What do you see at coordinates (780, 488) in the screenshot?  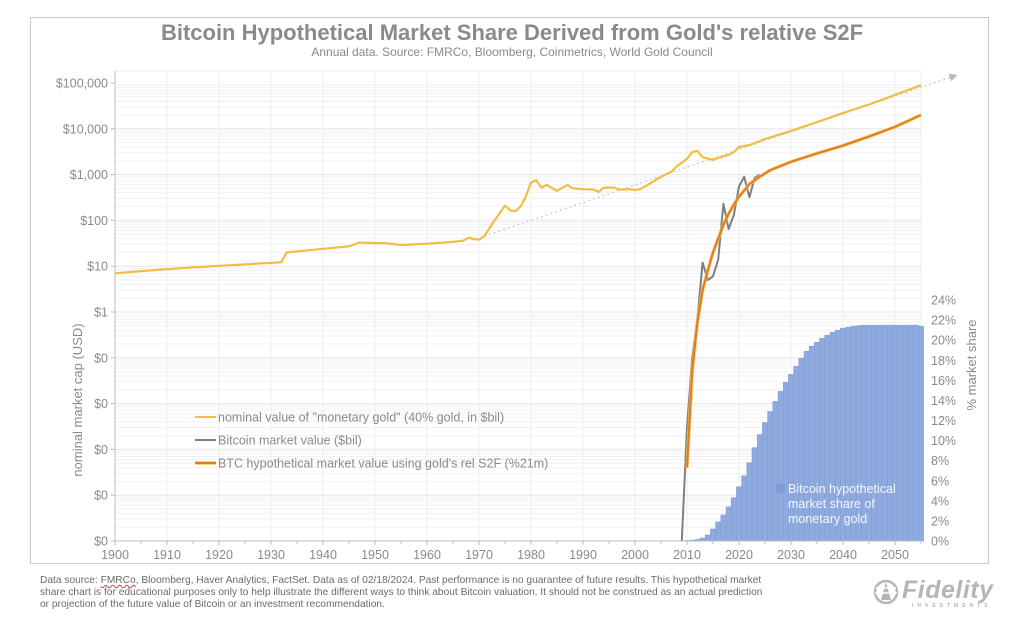 I see `legend-swatch-bar` at bounding box center [780, 488].